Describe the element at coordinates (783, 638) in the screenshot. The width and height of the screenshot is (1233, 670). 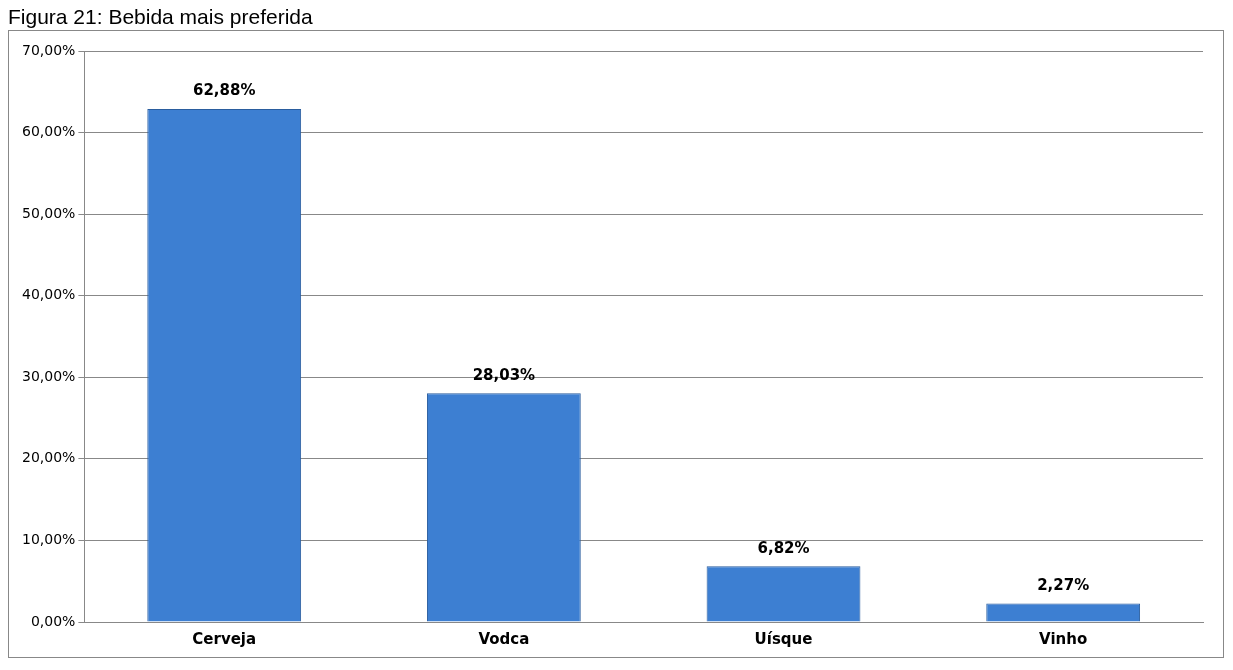
I see `x-tick-label: Uísque` at that location.